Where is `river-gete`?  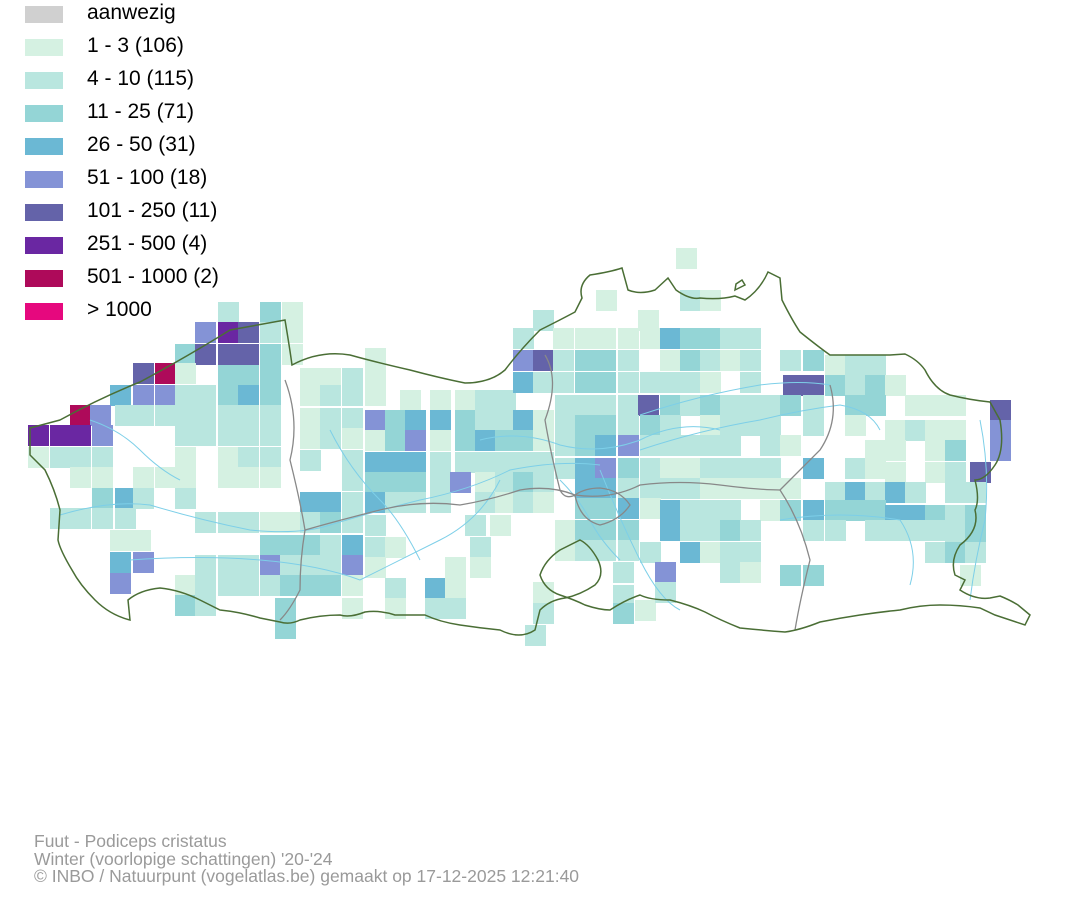 river-gete is located at coordinates (846, 550).